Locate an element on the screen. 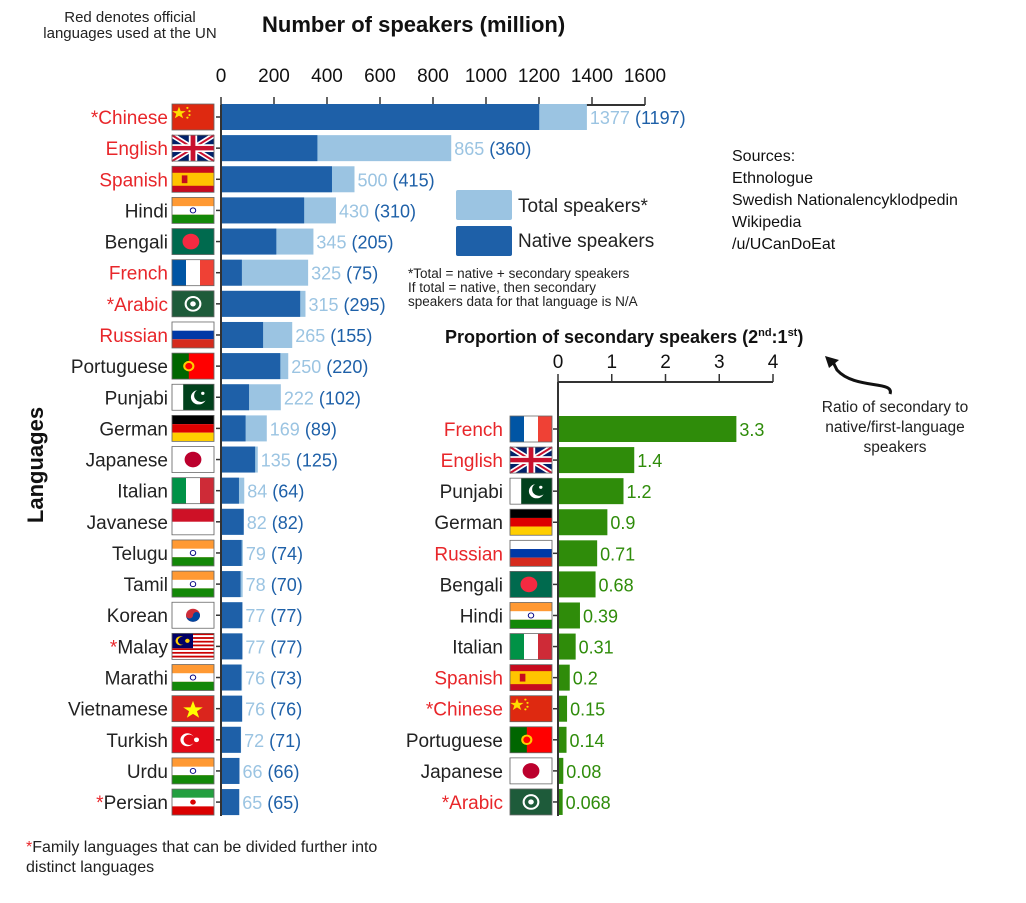 The height and width of the screenshot is (903, 1026). total-value: 76 is located at coordinates (255, 710).